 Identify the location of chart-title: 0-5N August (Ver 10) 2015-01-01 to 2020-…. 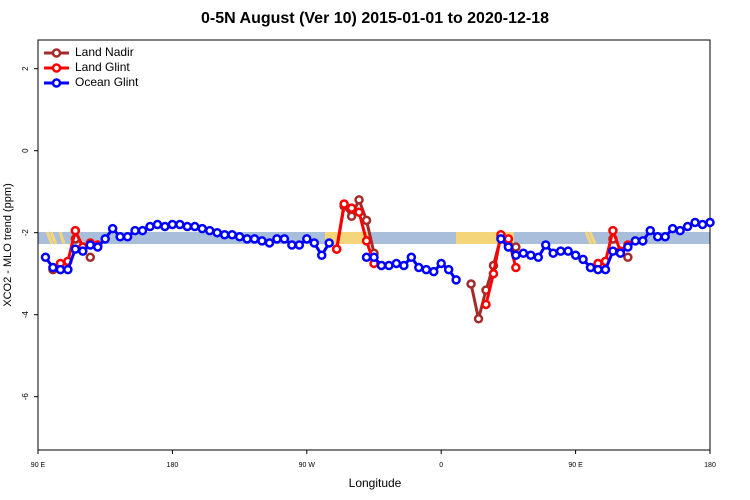
(375, 18).